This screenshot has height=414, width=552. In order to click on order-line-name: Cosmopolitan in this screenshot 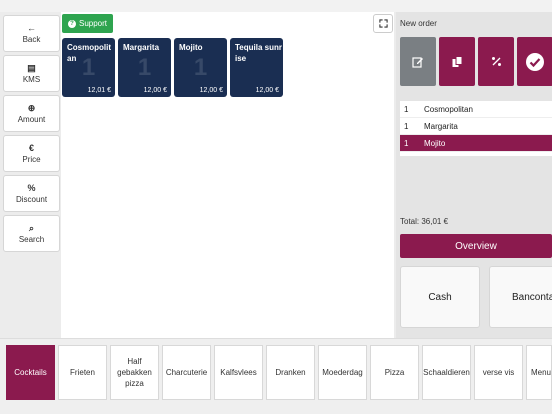, I will do `click(448, 109)`.